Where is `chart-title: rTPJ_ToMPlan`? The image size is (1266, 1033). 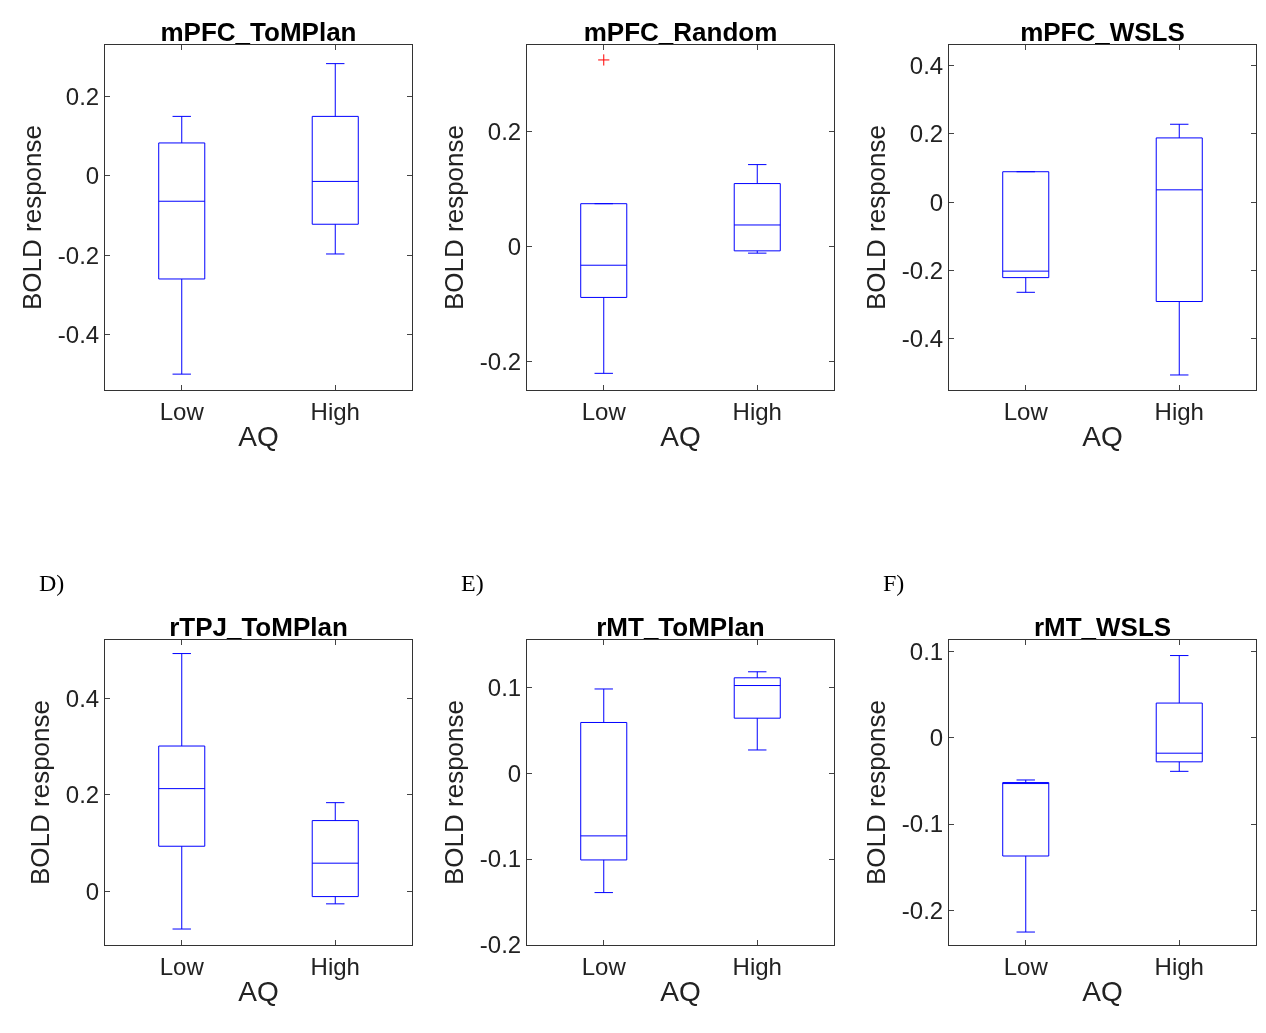
chart-title: rTPJ_ToMPlan is located at coordinates (258, 627).